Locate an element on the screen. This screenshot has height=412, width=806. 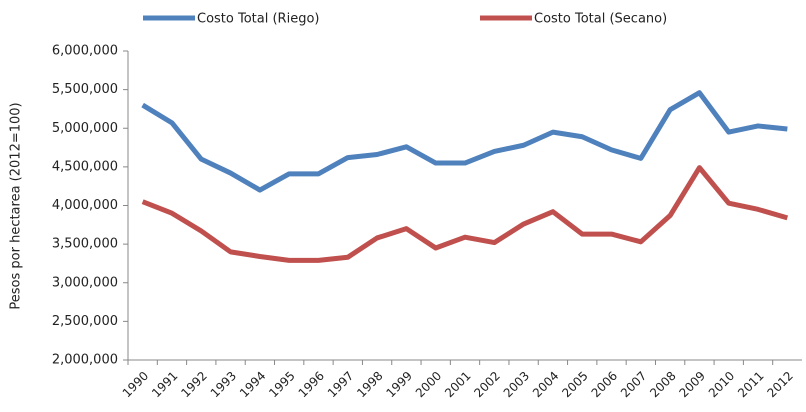
y-tick-label: 6,000,000 is located at coordinates (85, 51).